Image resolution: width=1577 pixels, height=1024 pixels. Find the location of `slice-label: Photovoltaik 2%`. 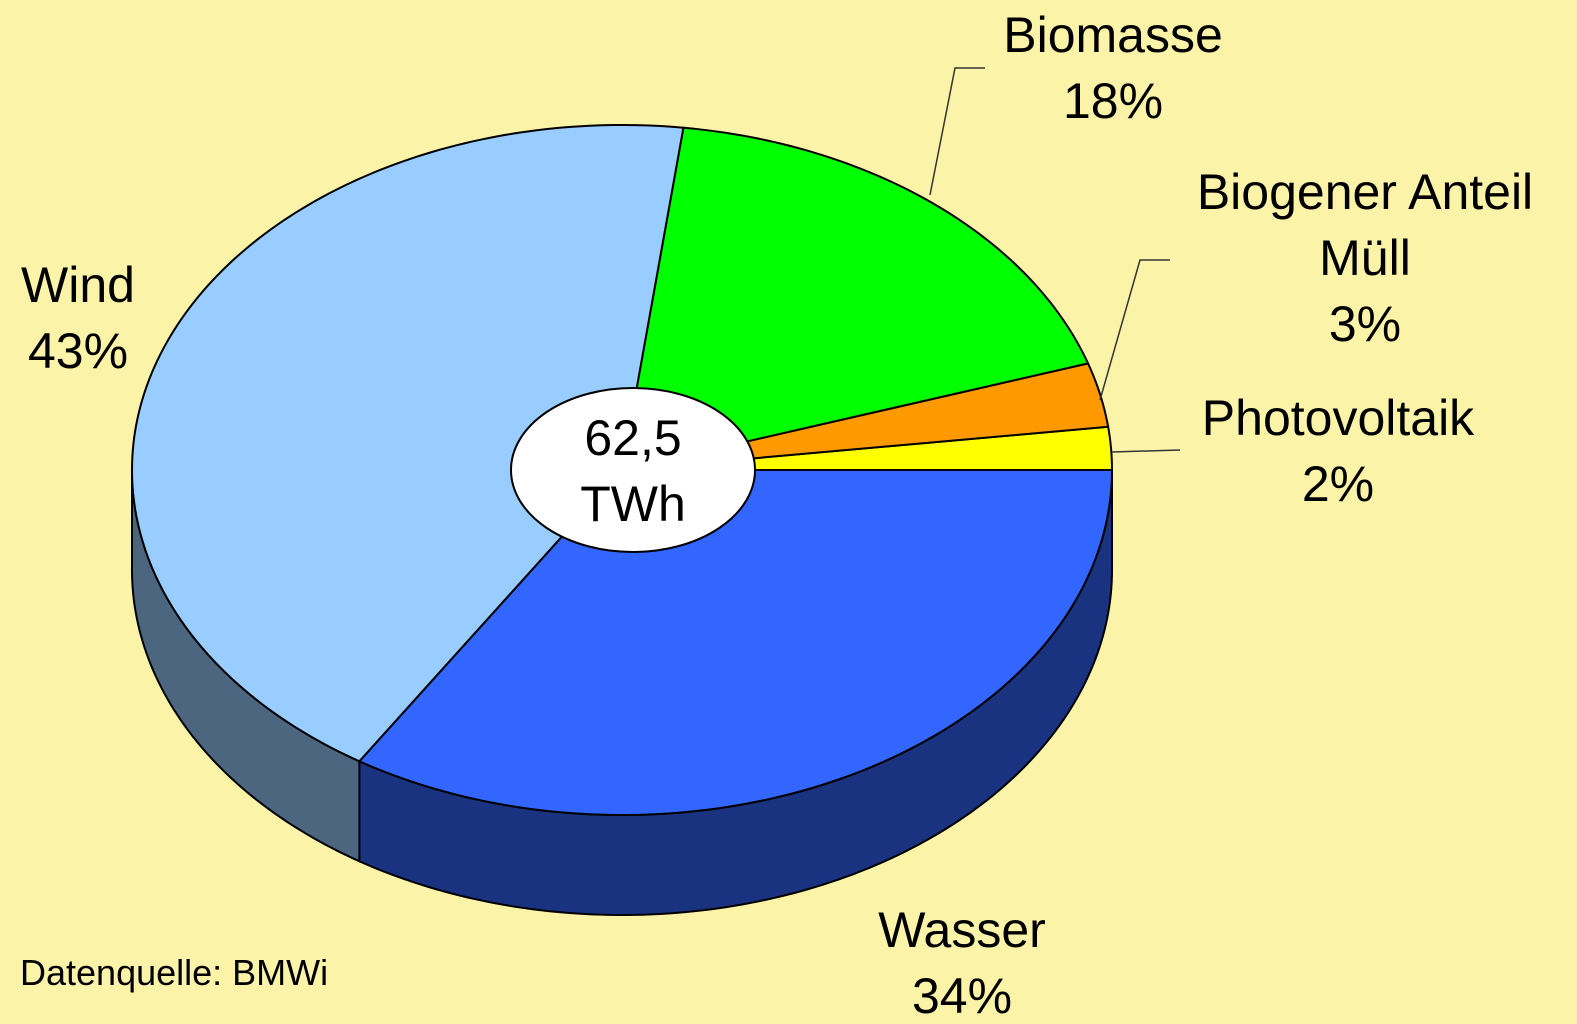

slice-label: Photovoltaik 2% is located at coordinates (1338, 451).